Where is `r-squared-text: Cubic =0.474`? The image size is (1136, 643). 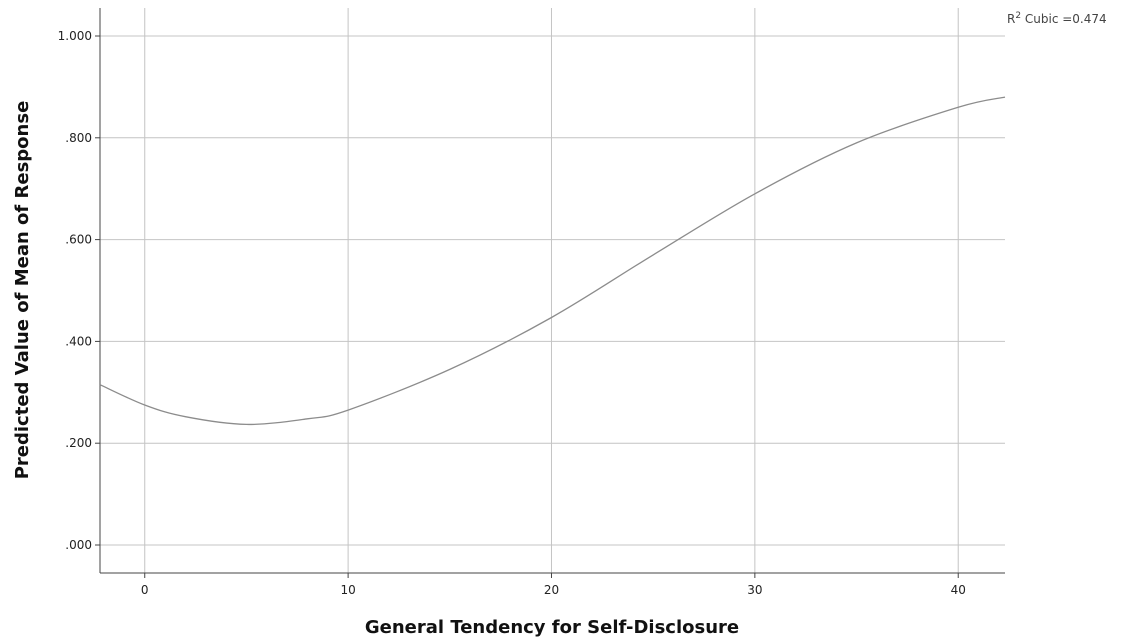
r-squared-text: Cubic =0.474 is located at coordinates (1064, 19).